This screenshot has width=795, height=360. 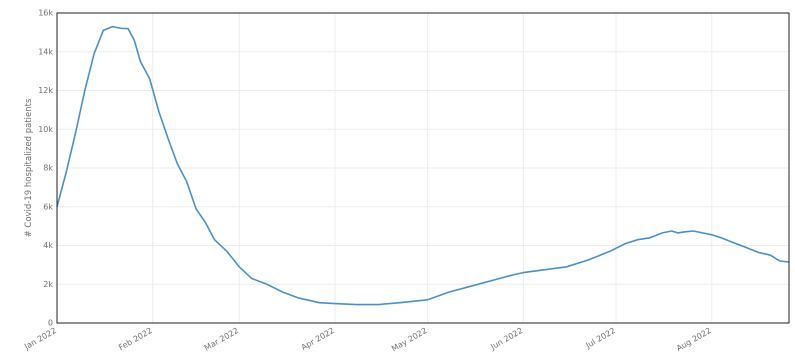 I want to click on y-tick-label: 6k, so click(x=48, y=206).